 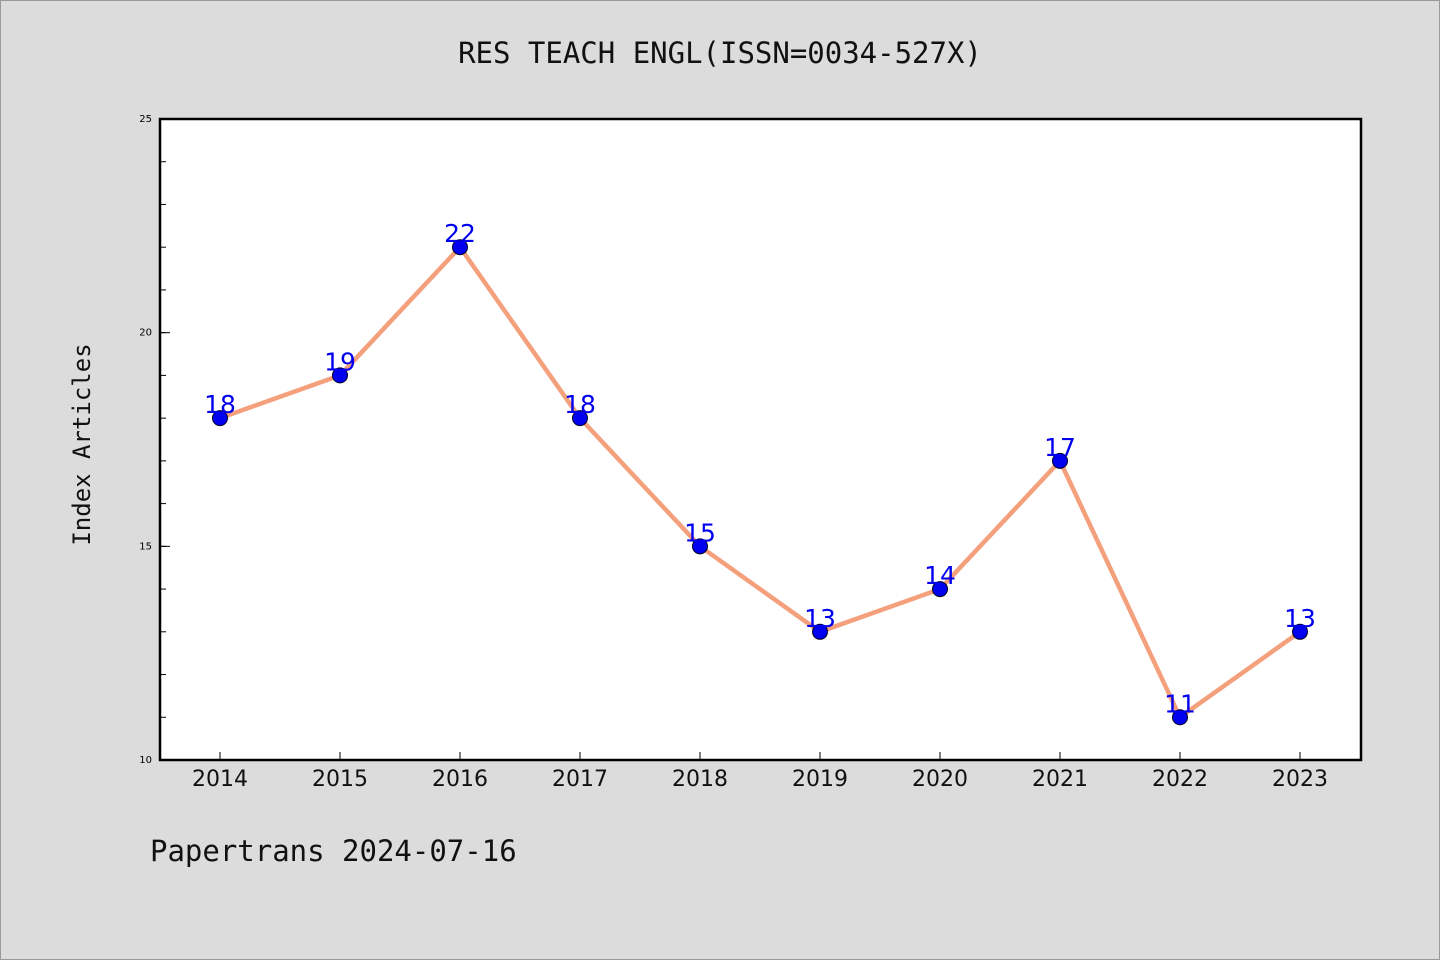 I want to click on x-tick-label-2022: 2022, so click(x=1180, y=779).